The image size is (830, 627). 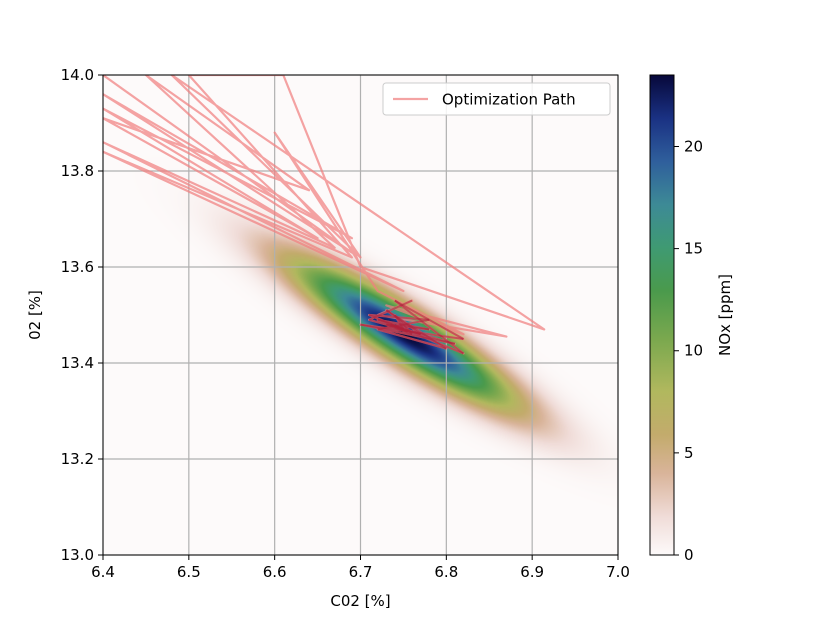 I want to click on y-tick-label: 13.8, so click(x=77, y=171).